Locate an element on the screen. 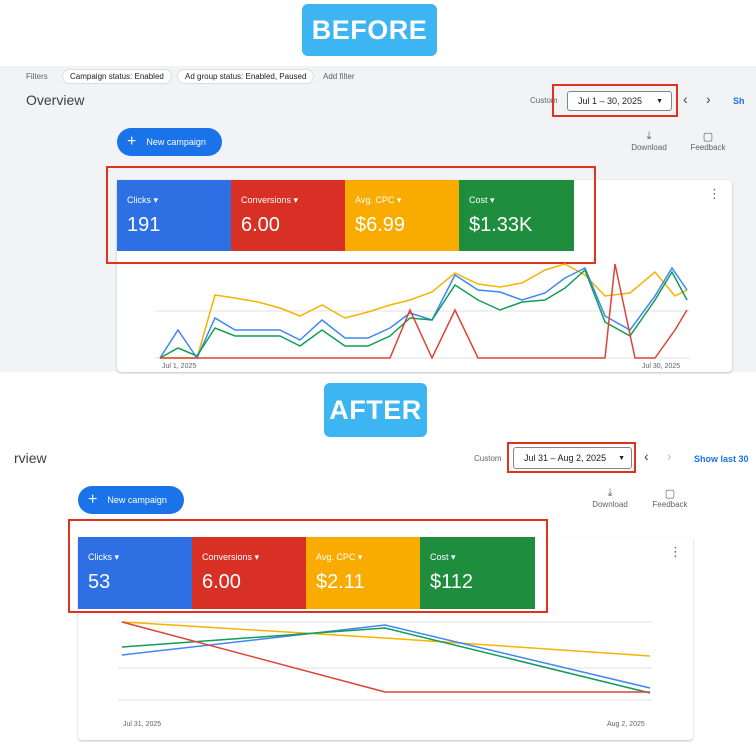 The width and height of the screenshot is (756, 756). x-start-label: Jul 1, 2025 is located at coordinates (179, 366).